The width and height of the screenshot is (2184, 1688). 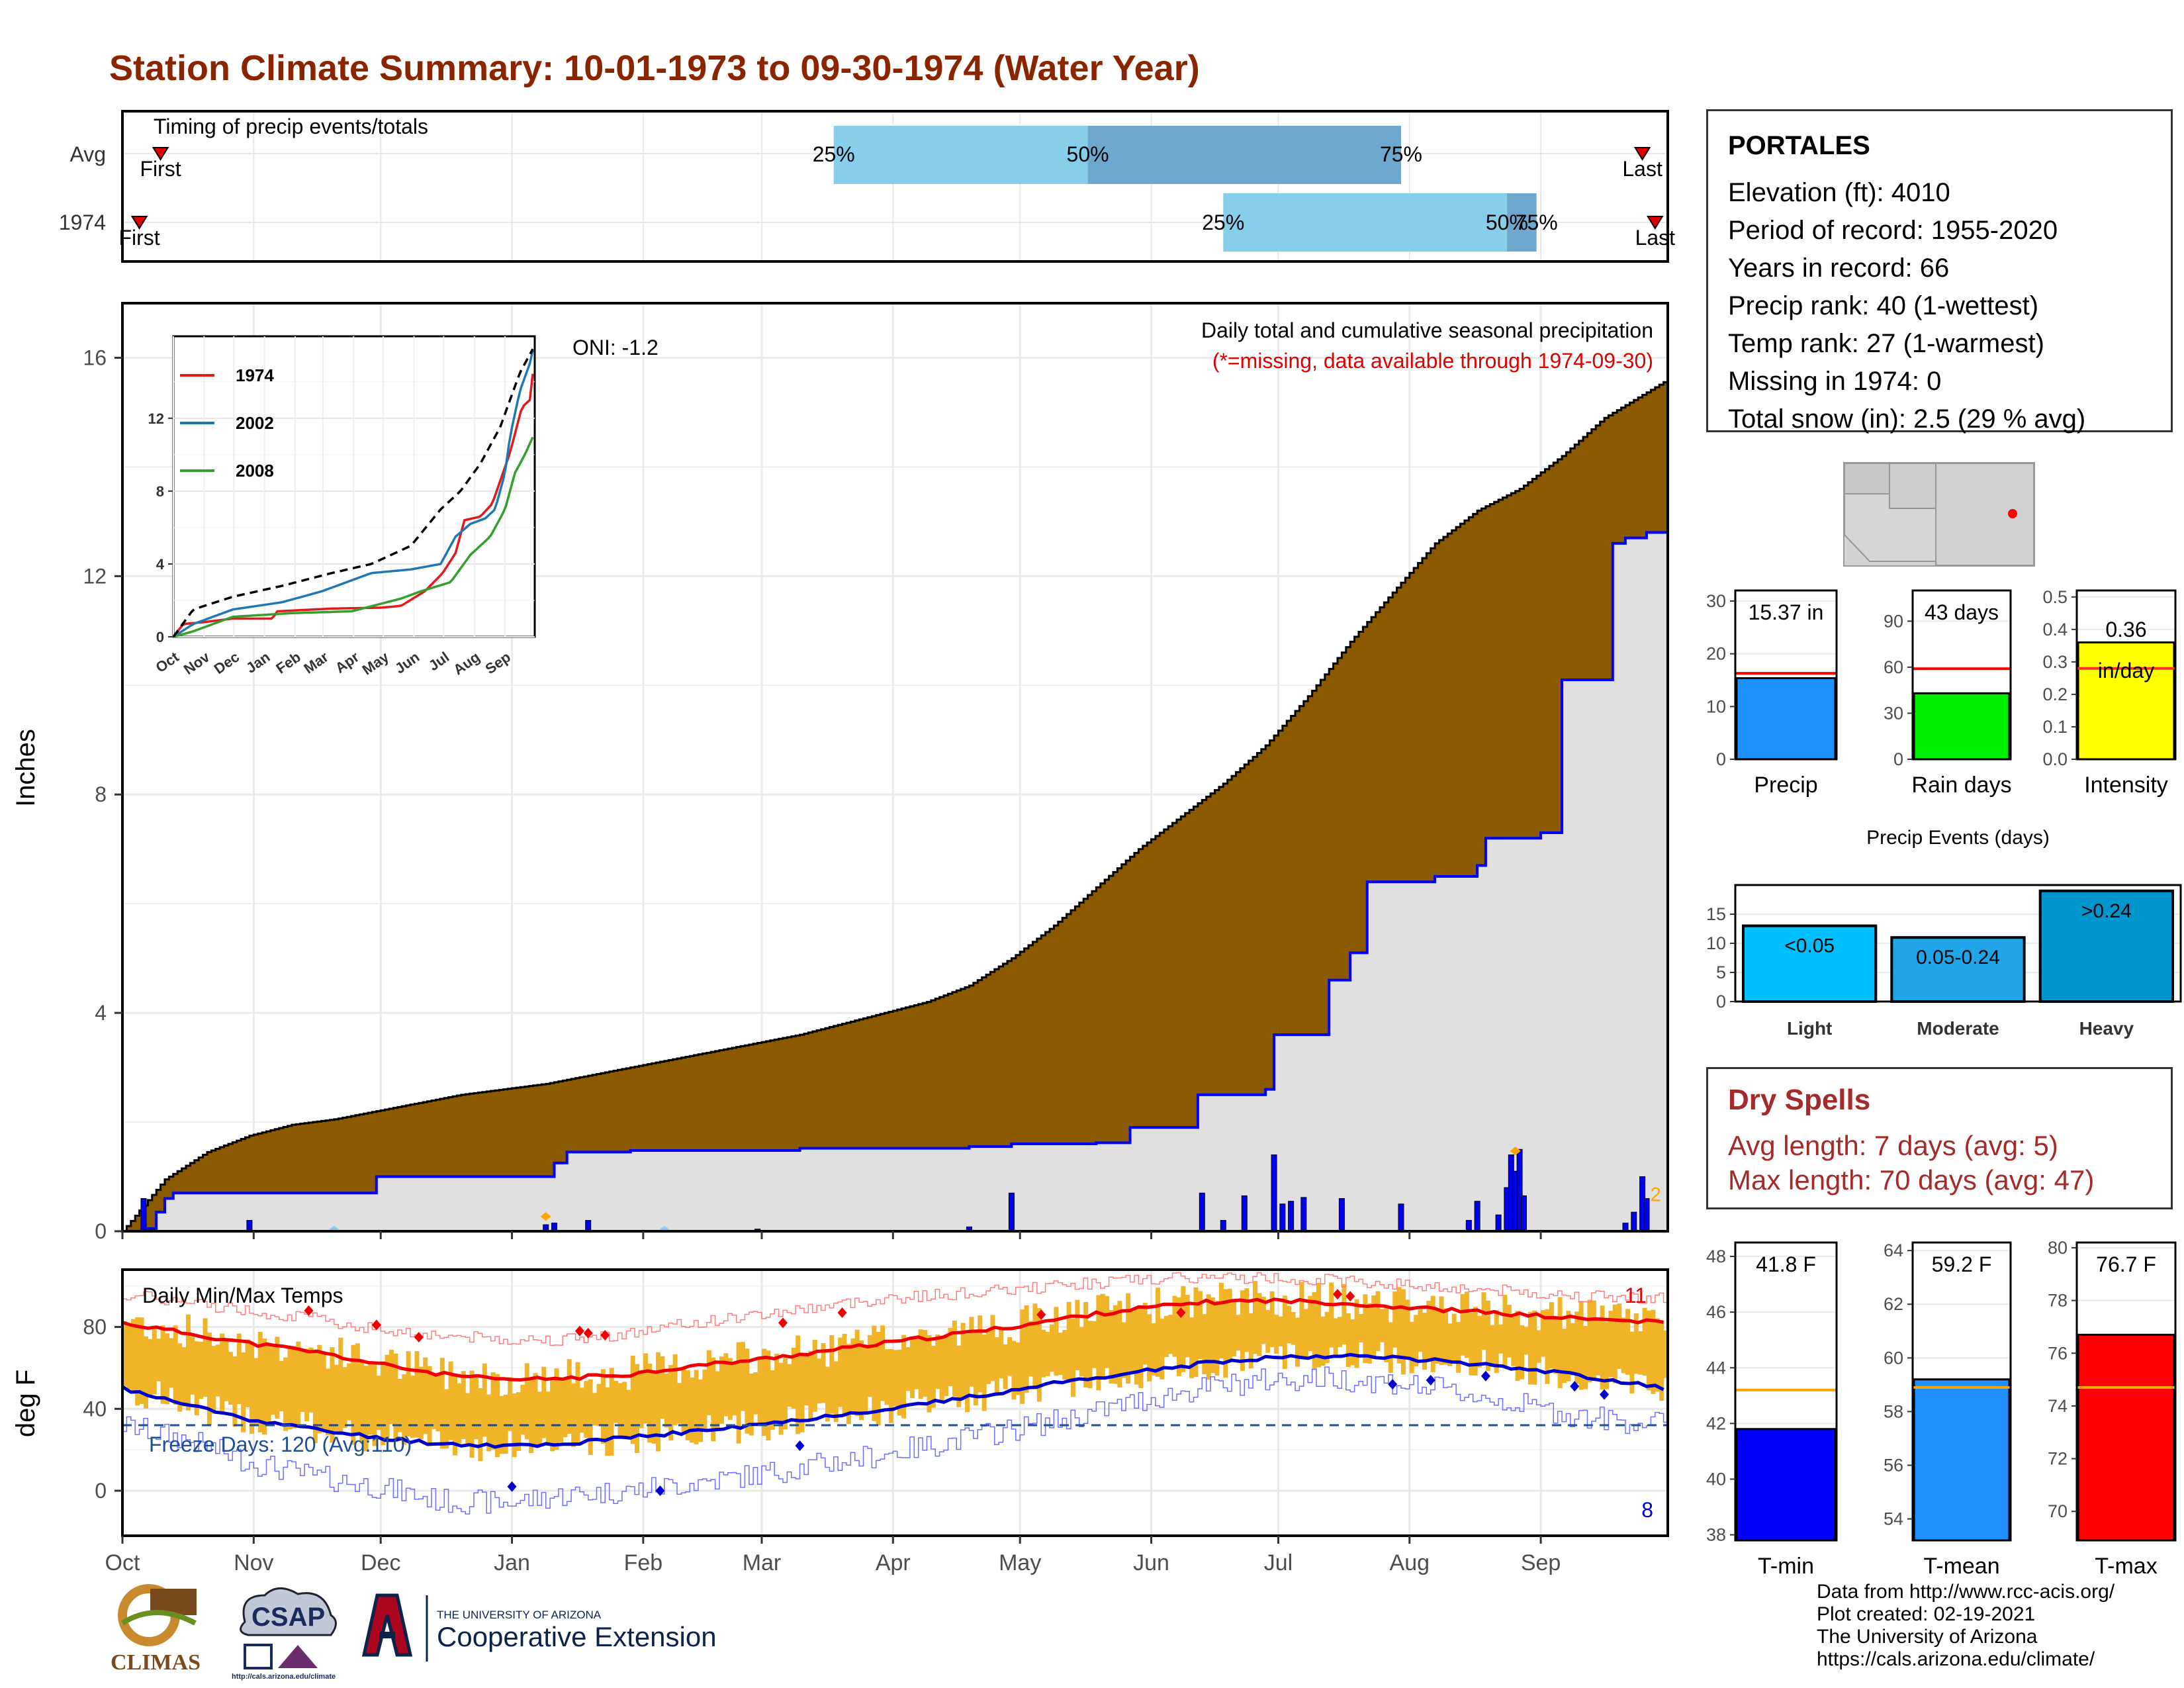 I want to click on category-label: T-mean, so click(x=1961, y=1566).